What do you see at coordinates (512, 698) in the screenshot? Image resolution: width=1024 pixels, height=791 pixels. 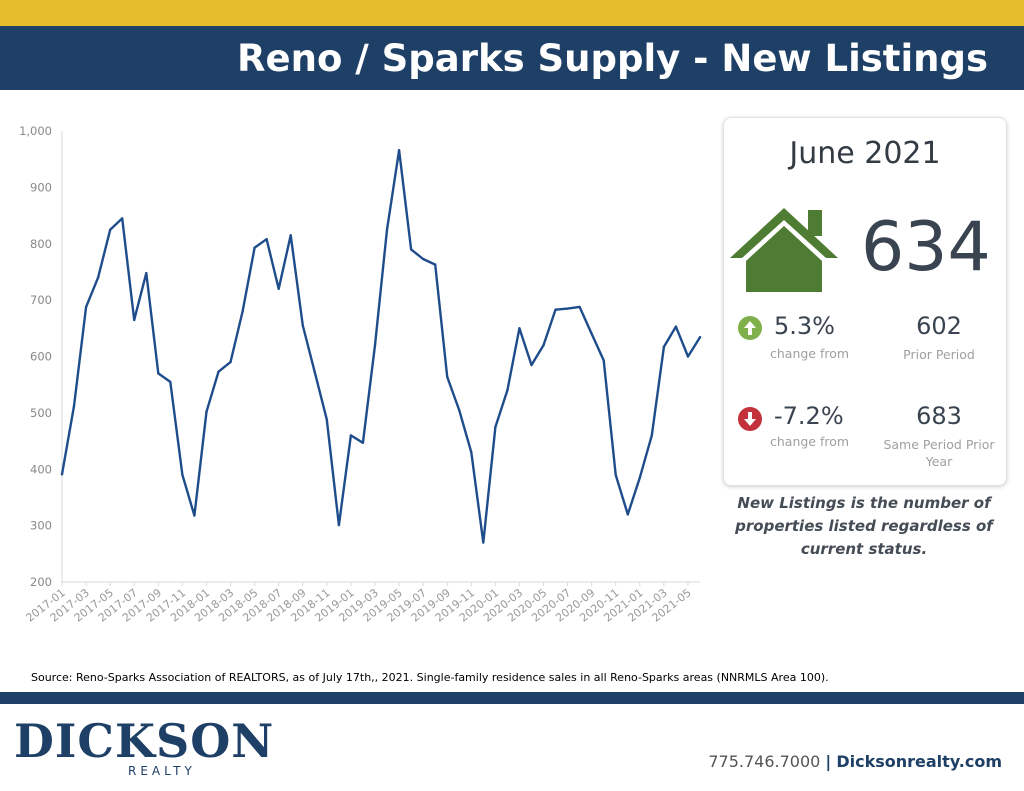 I see `footer-band` at bounding box center [512, 698].